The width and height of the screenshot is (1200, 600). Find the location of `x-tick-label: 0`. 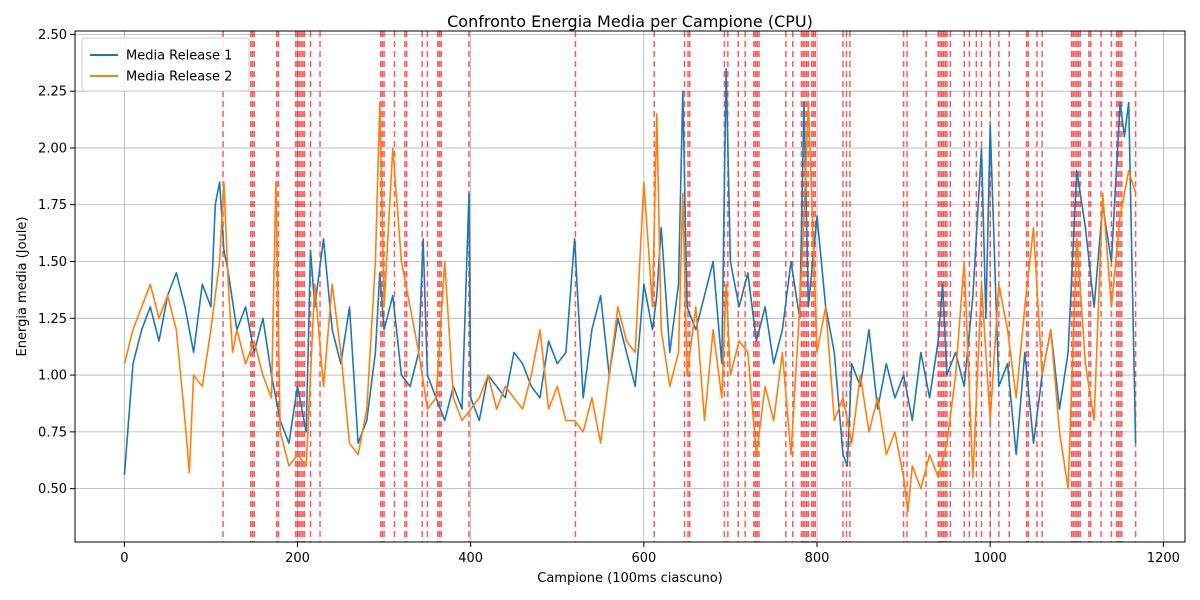

x-tick-label: 0 is located at coordinates (124, 558).